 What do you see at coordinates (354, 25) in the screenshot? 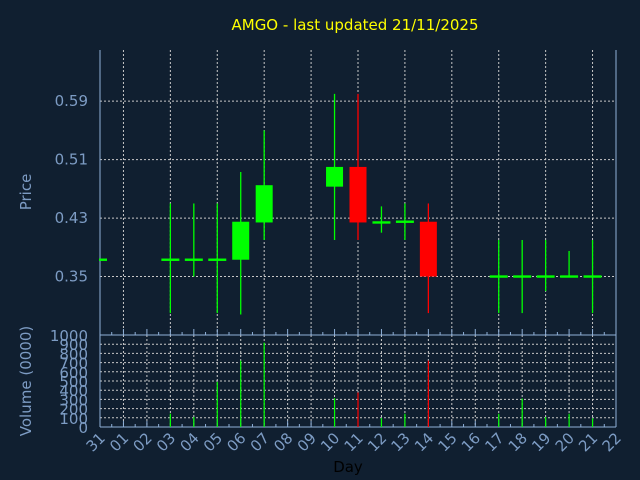
I see `chart-title: AMGO - last updated 21/11/2025` at bounding box center [354, 25].